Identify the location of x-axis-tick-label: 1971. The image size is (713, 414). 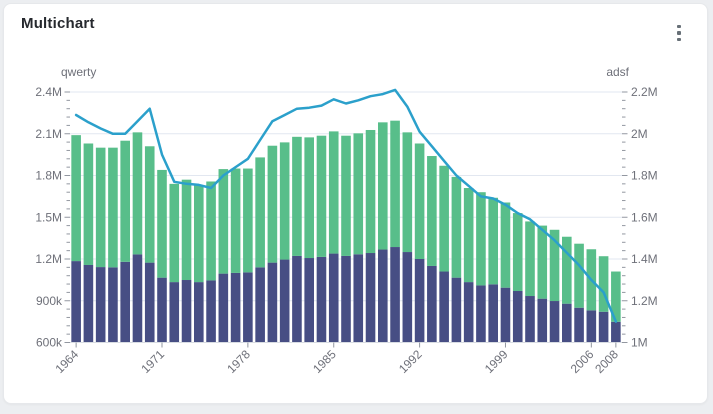
(152, 361).